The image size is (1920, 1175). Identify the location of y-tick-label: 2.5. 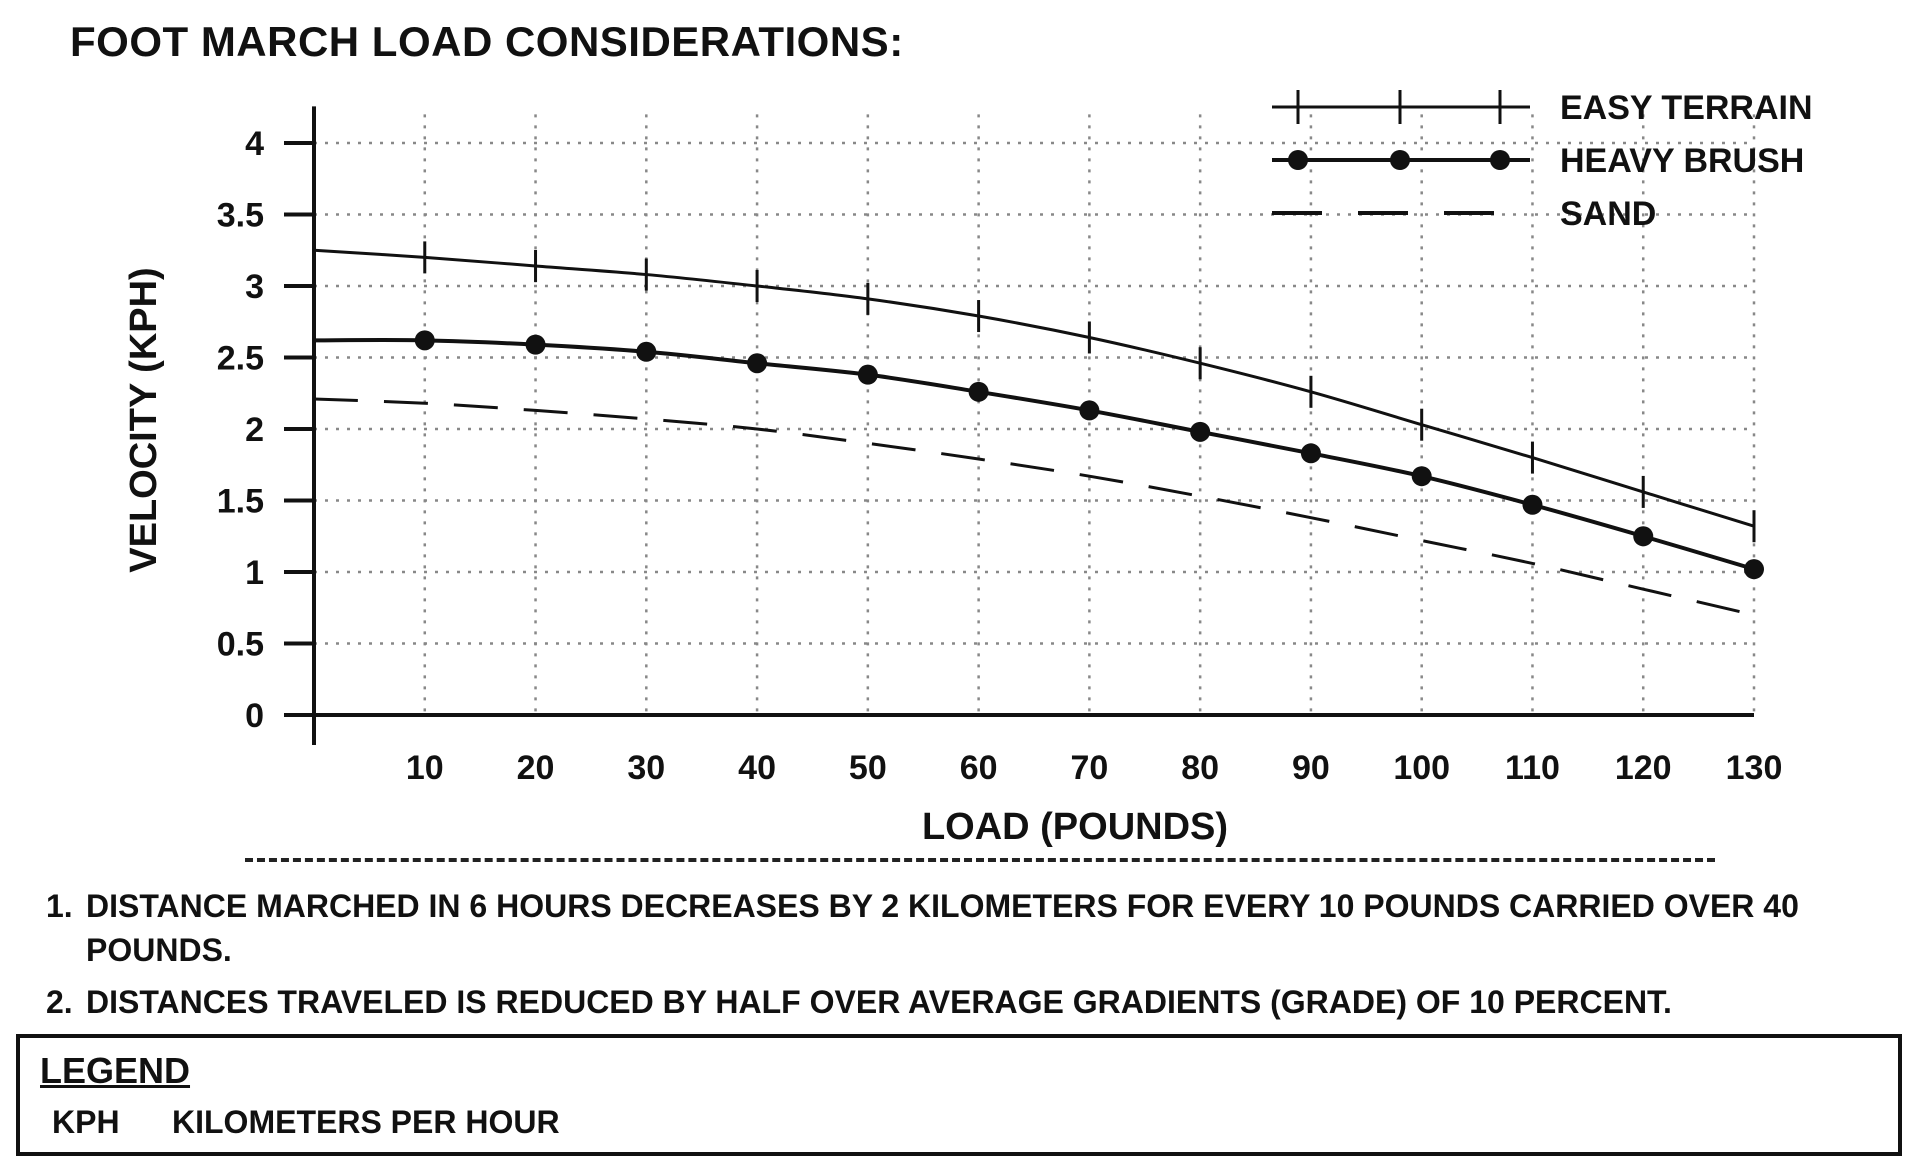
(240, 359).